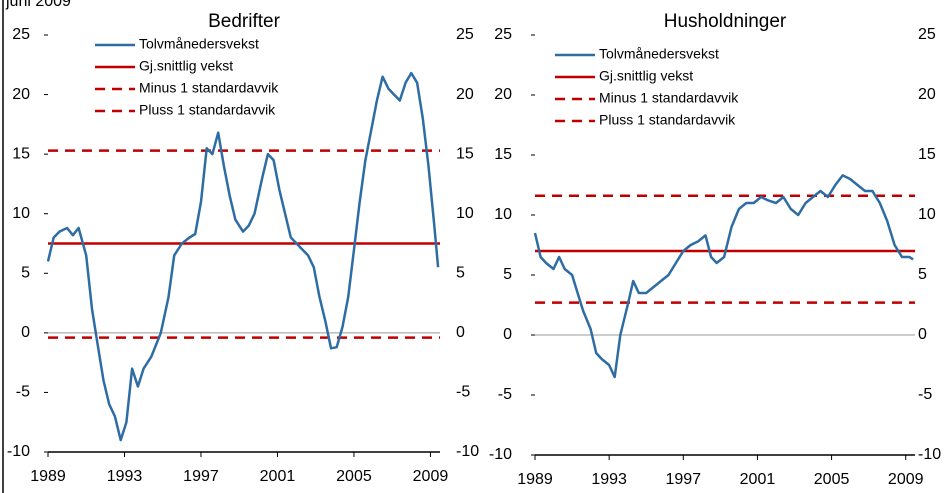 The height and width of the screenshot is (493, 944). I want to click on chart-title: Bedrifter, so click(244, 21).